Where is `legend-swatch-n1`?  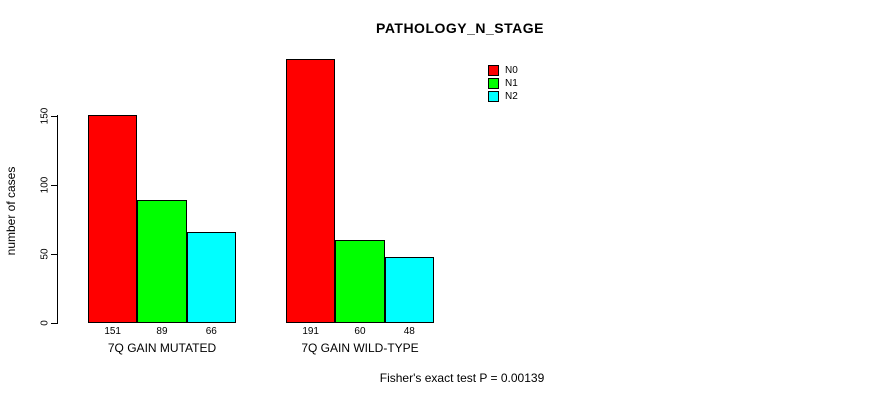
legend-swatch-n1 is located at coordinates (493, 83).